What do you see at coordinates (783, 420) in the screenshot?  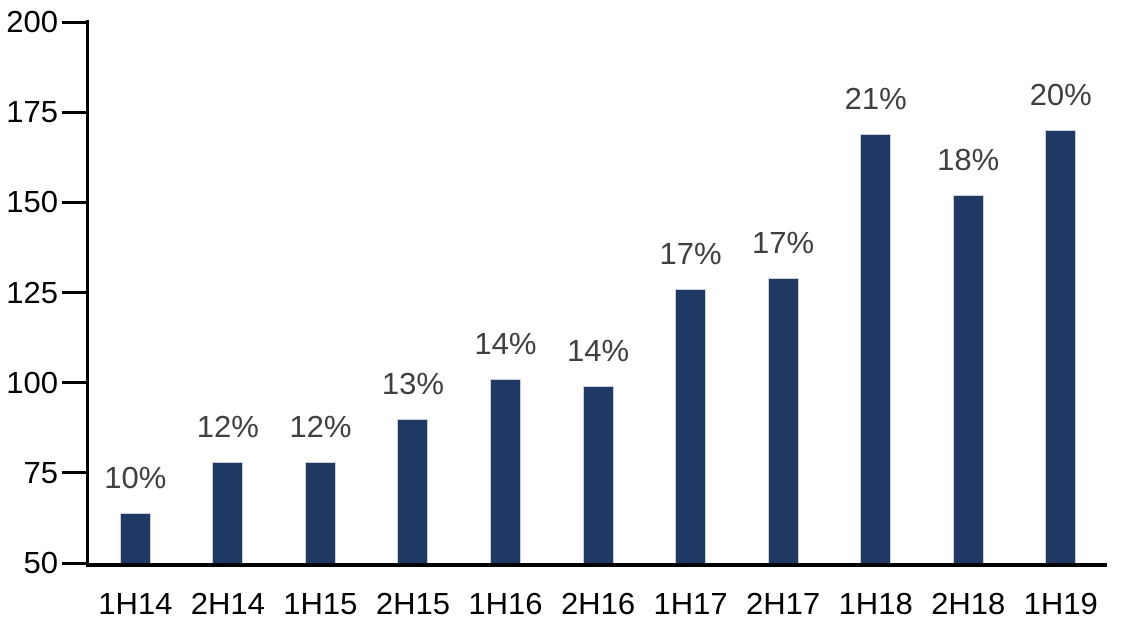 I see `bar-2H17` at bounding box center [783, 420].